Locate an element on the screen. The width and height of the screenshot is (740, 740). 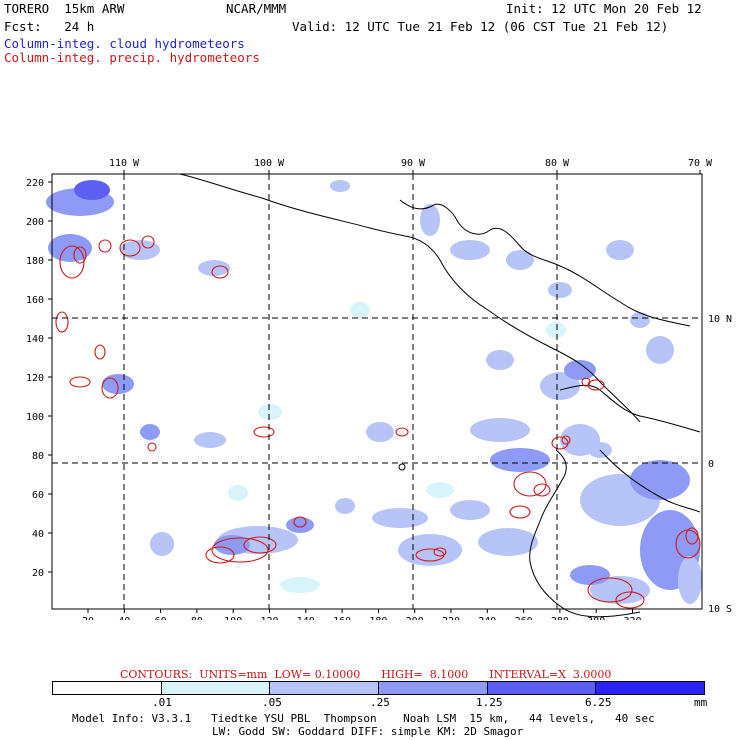
colorbar-units: mm is located at coordinates (701, 702).